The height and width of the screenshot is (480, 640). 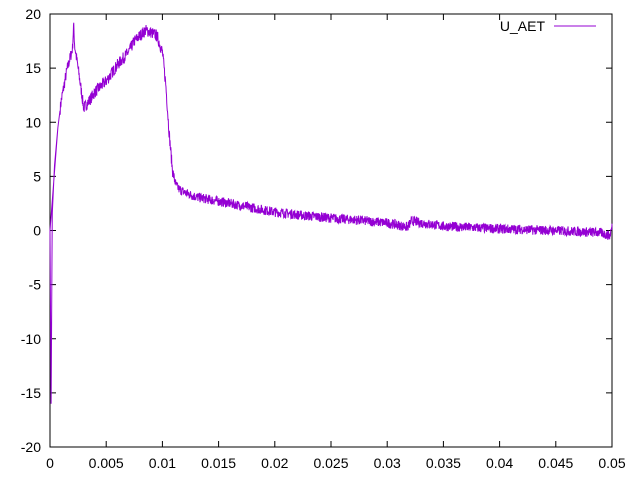 What do you see at coordinates (106, 463) in the screenshot?
I see `x-tick-label: 0.005` at bounding box center [106, 463].